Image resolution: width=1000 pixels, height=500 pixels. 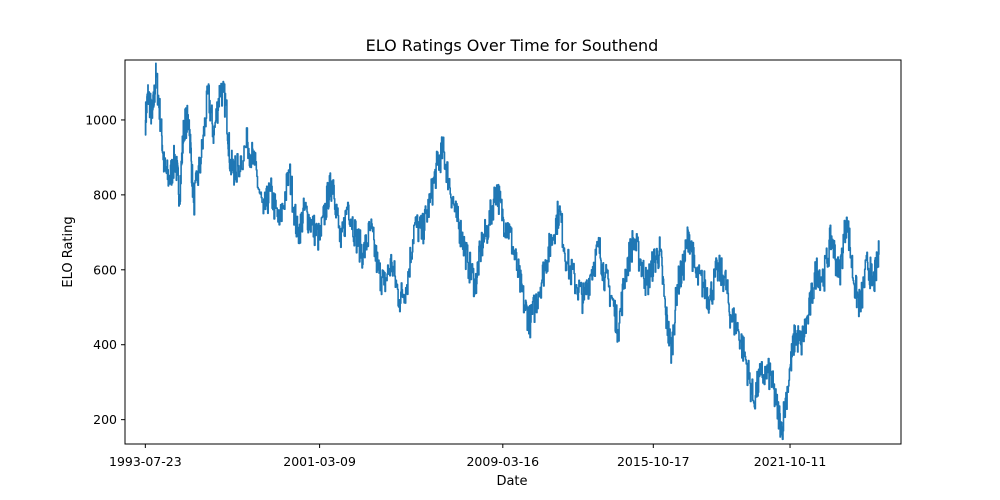 I want to click on chart-title: ELO Ratings Over Time for Southend, so click(x=512, y=45).